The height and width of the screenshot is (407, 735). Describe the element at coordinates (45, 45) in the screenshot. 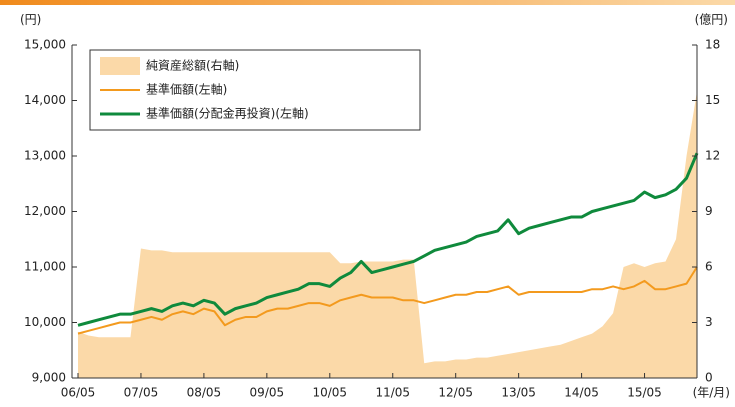

I see `y-tick-label: 15,000` at that location.